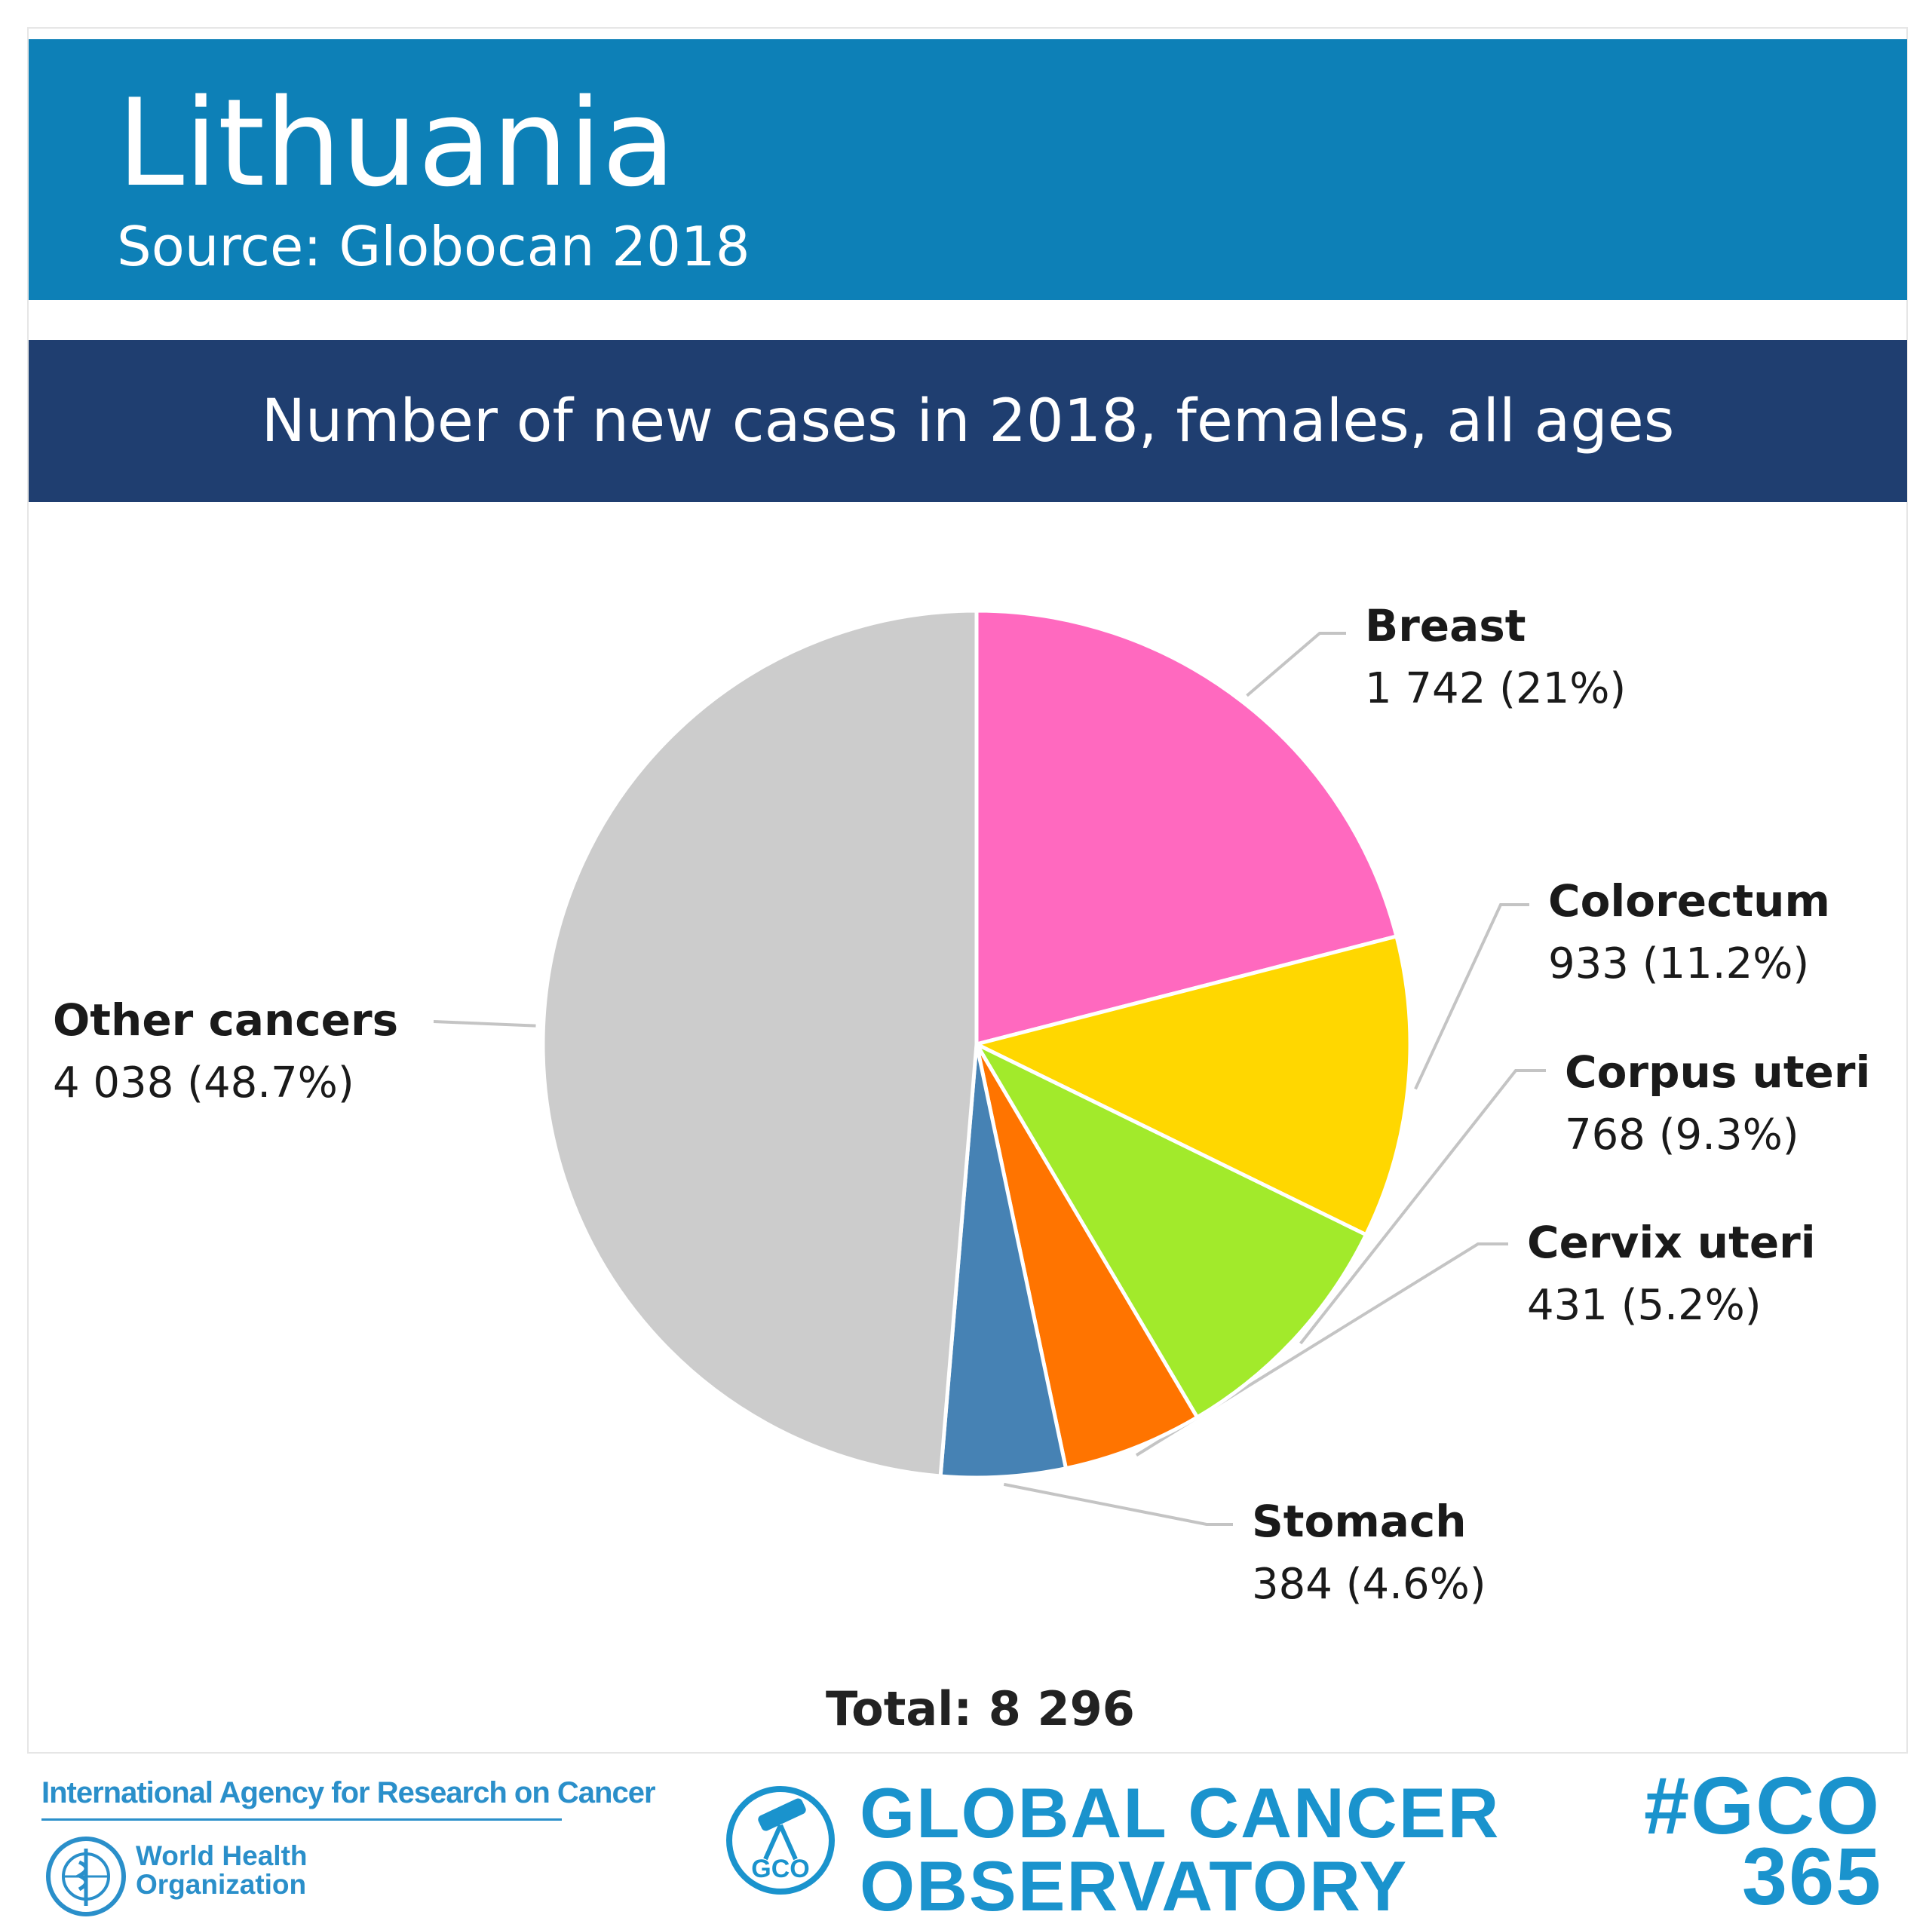  I want to click on slice-value-other-cancers: 4 038 (48.7%), so click(203, 1082).